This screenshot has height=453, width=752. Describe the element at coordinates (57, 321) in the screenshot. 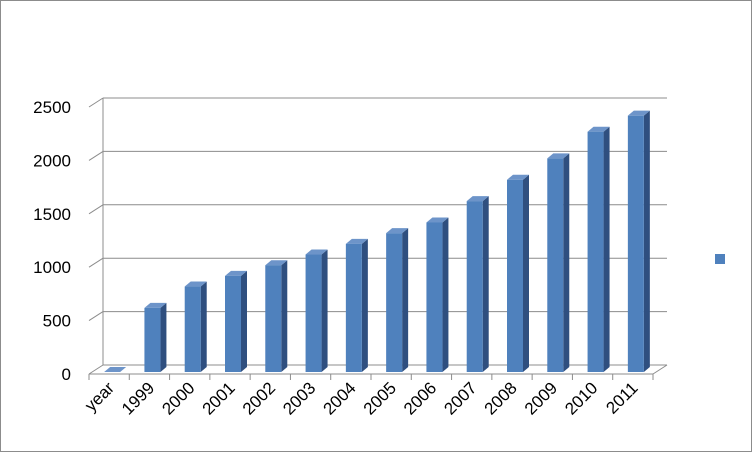

I see `y-tick-label: 500` at that location.